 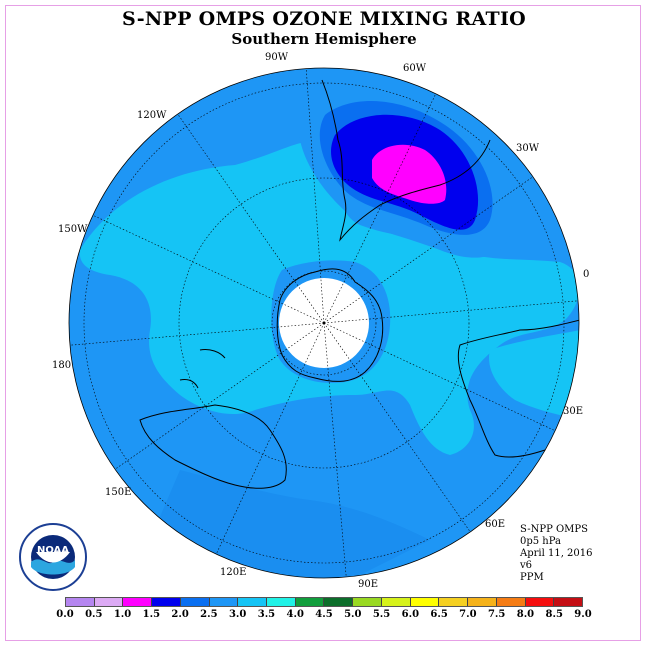 I want to click on colorbar-tick-label: 0.0, so click(x=65, y=614).